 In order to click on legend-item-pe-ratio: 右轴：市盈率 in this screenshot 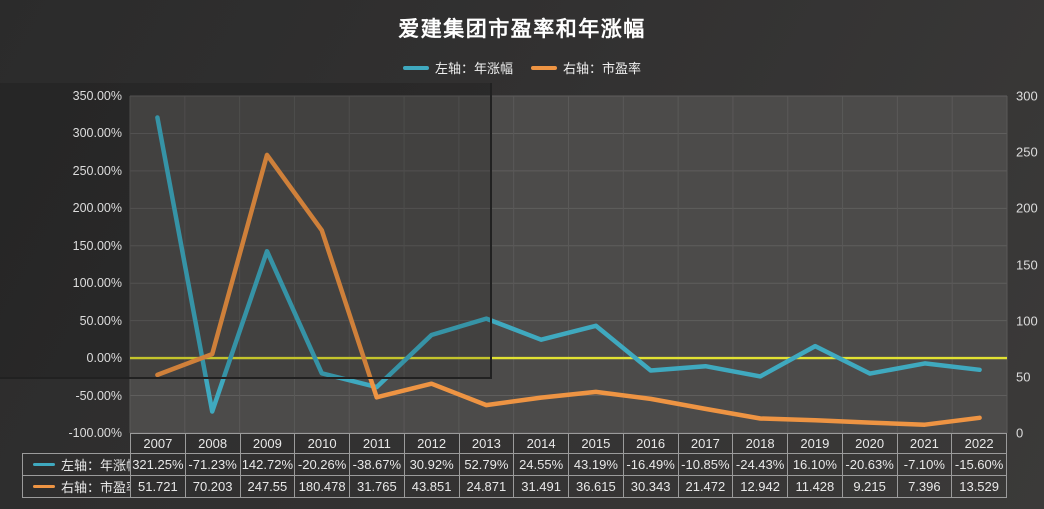, I will do `click(586, 67)`.